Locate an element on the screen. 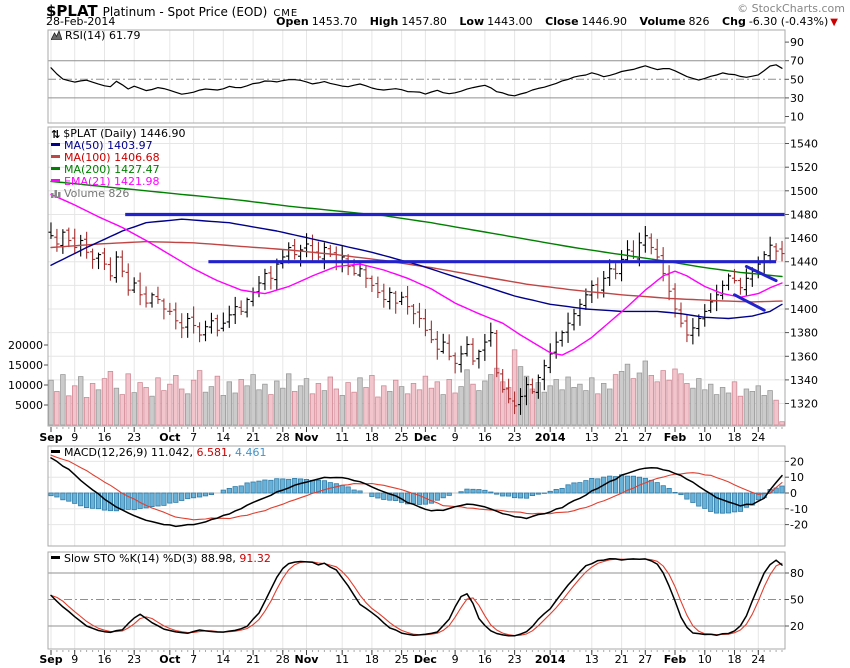  ema21-legend: EMA(21) 1421.98 is located at coordinates (118, 182).